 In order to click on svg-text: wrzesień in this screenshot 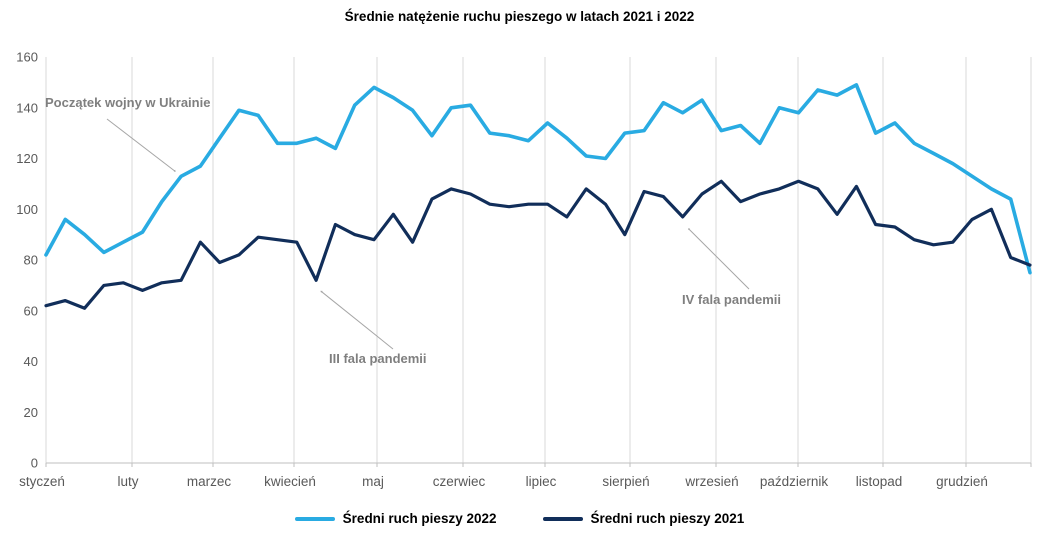, I will do `click(711, 481)`.